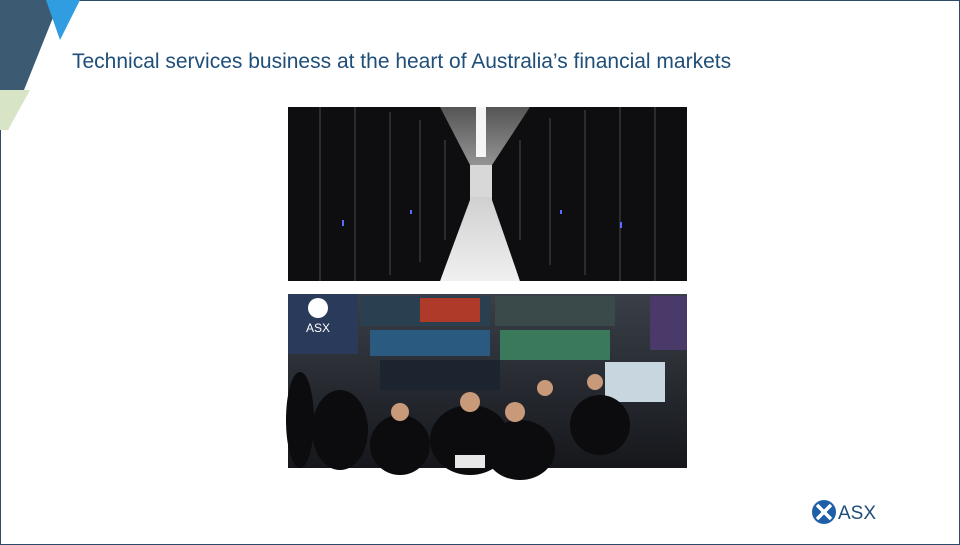 This screenshot has width=960, height=545. What do you see at coordinates (487, 194) in the screenshot?
I see `photo-datacenter` at bounding box center [487, 194].